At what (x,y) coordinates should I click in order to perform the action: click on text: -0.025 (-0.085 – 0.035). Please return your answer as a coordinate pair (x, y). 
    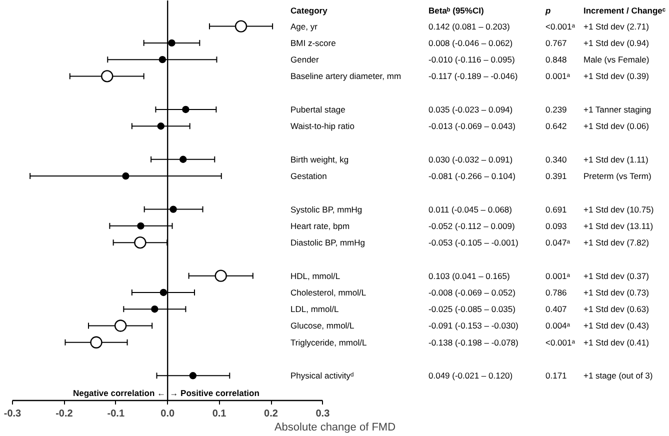
    Looking at the image, I should click on (472, 309).